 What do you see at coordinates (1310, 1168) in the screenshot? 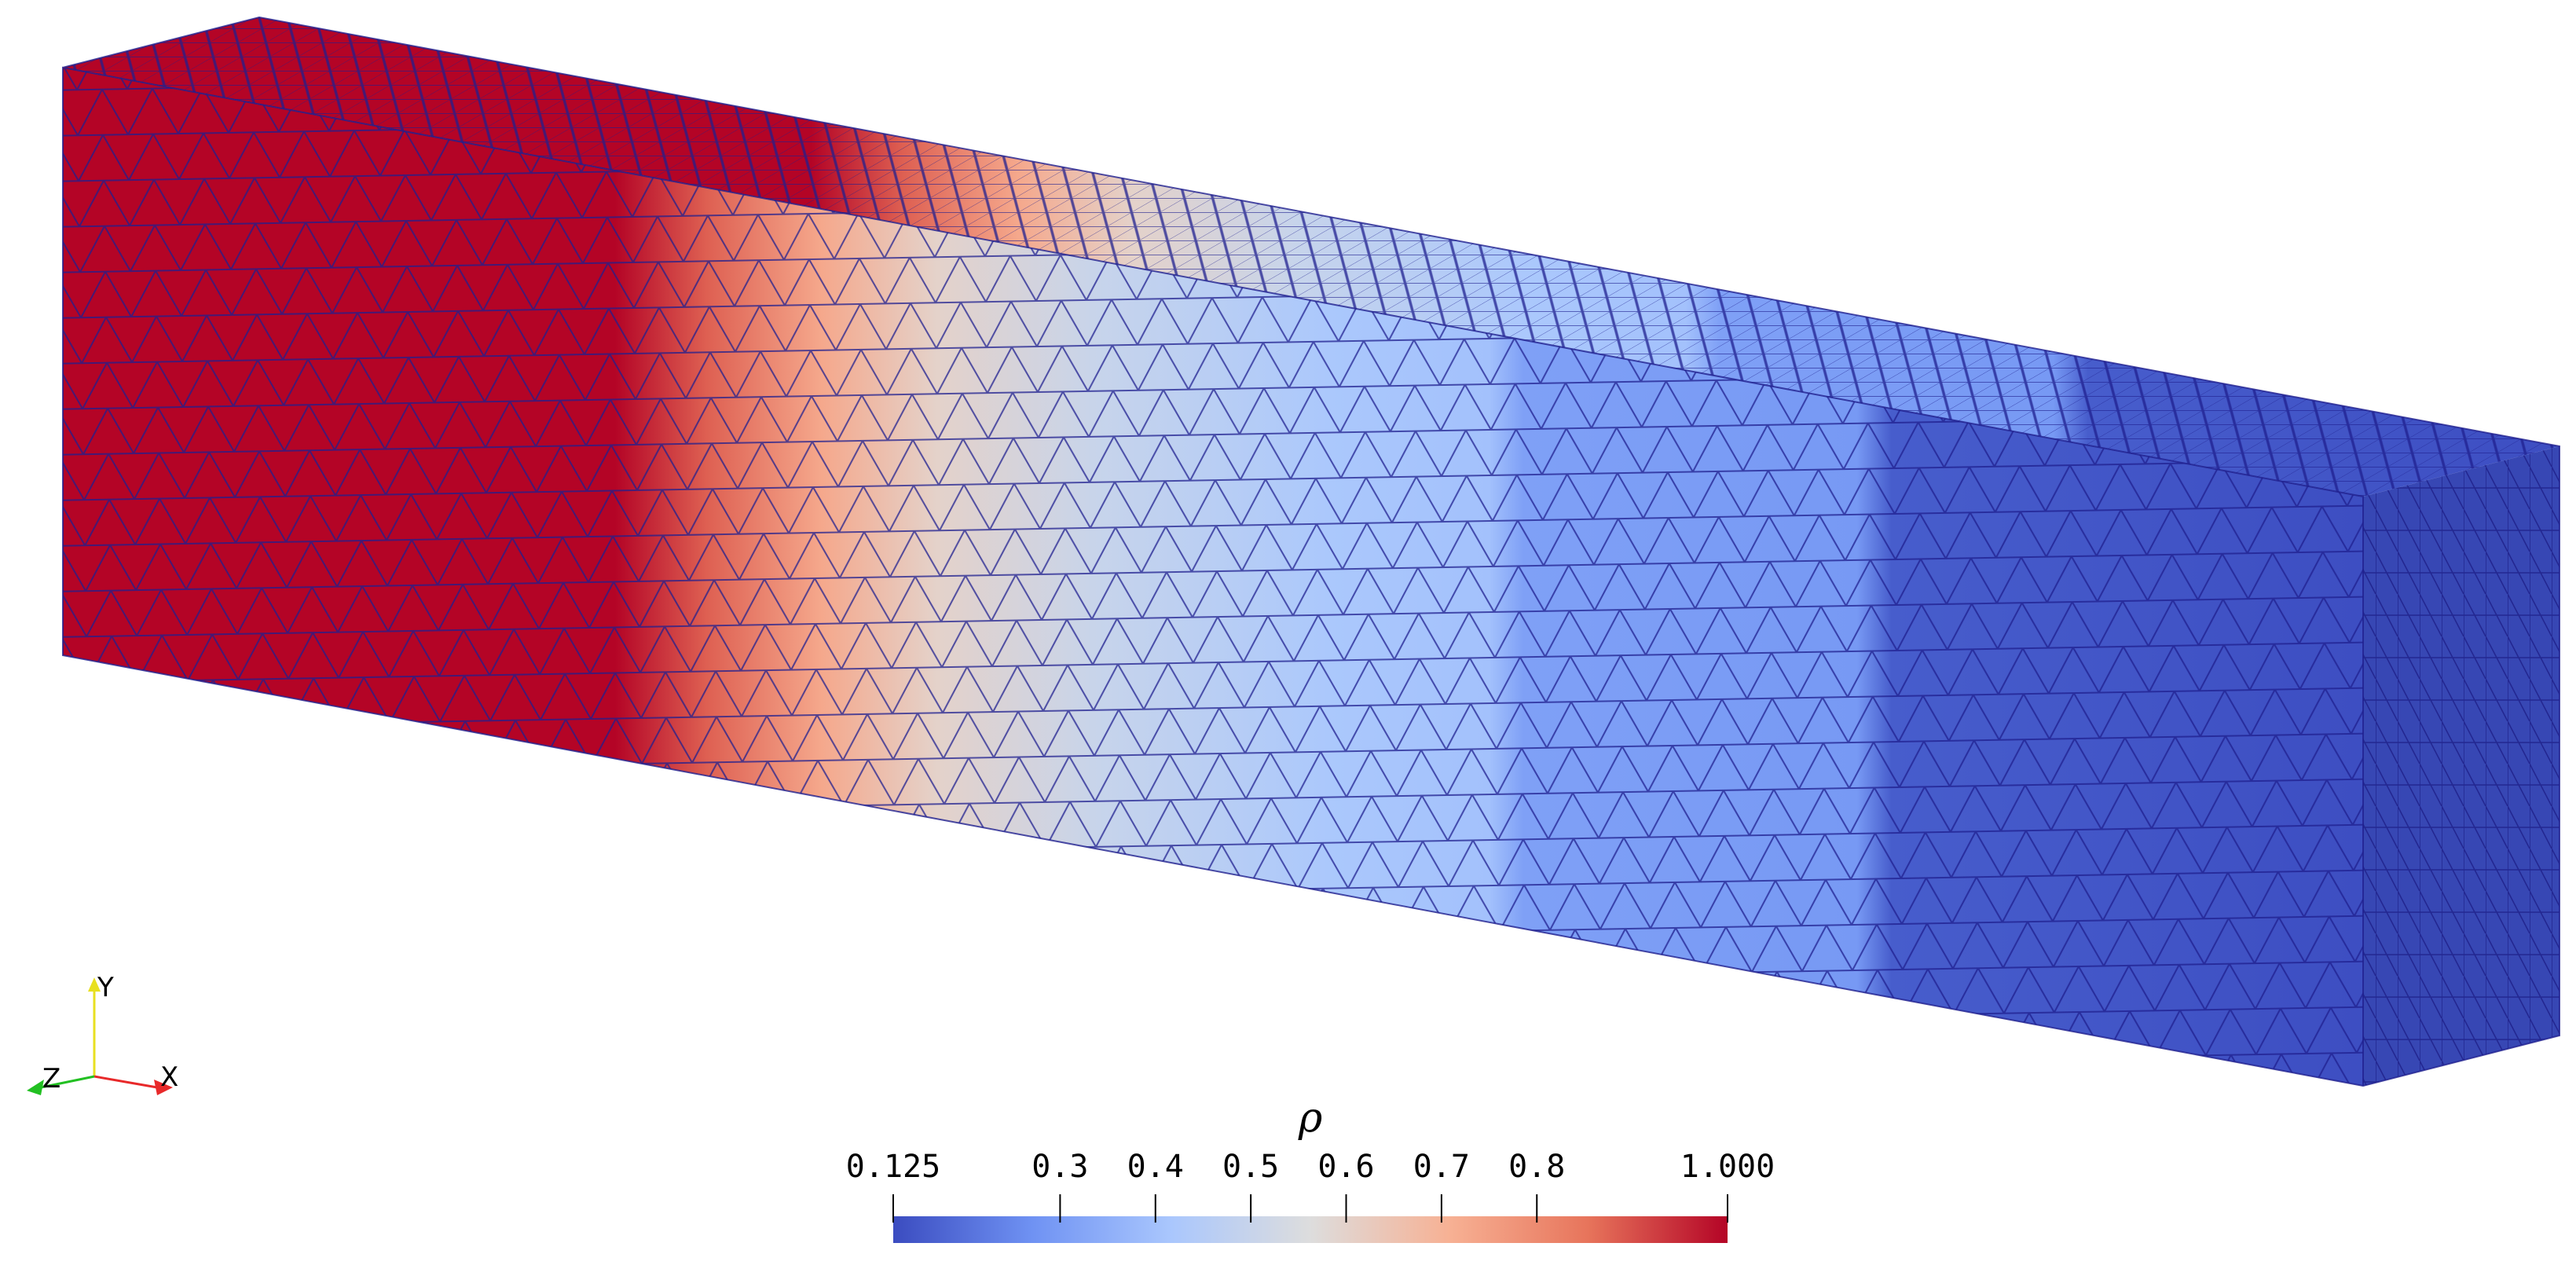
I see `colorbar: ρ 0.125 0.3 0.4 0.5 0.6 0.7 0.8 1.000` at bounding box center [1310, 1168].